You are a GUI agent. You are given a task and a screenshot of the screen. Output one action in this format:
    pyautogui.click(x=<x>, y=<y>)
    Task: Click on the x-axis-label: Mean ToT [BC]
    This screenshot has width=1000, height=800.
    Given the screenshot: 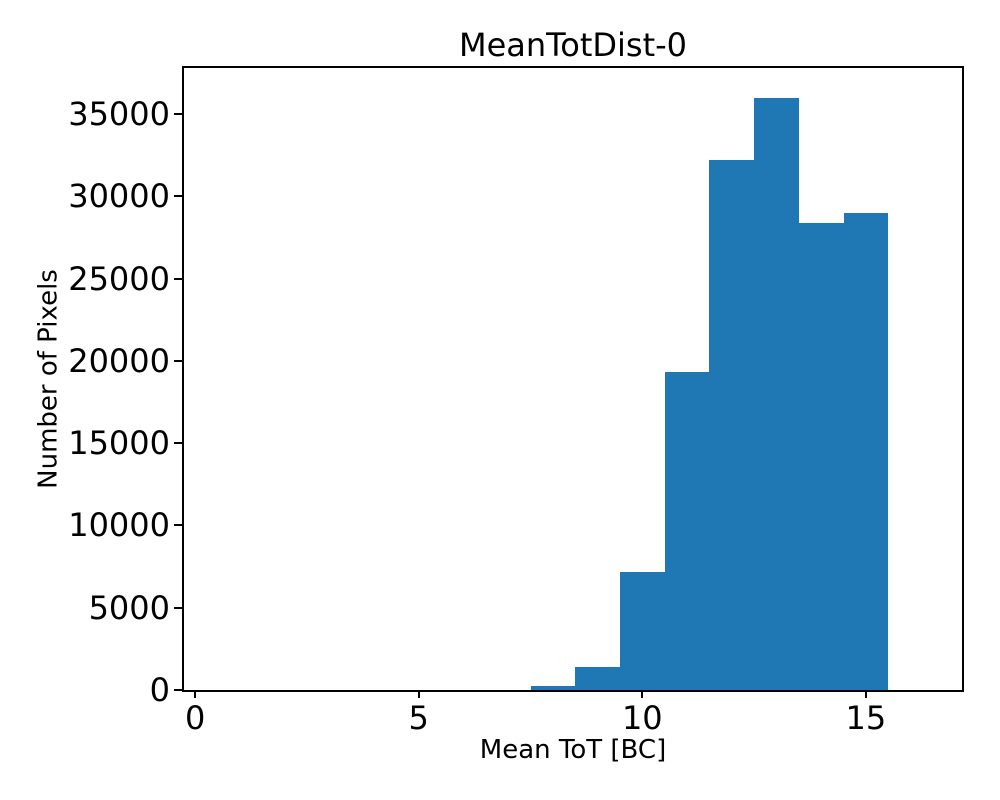 What is the action you would take?
    pyautogui.click(x=573, y=750)
    